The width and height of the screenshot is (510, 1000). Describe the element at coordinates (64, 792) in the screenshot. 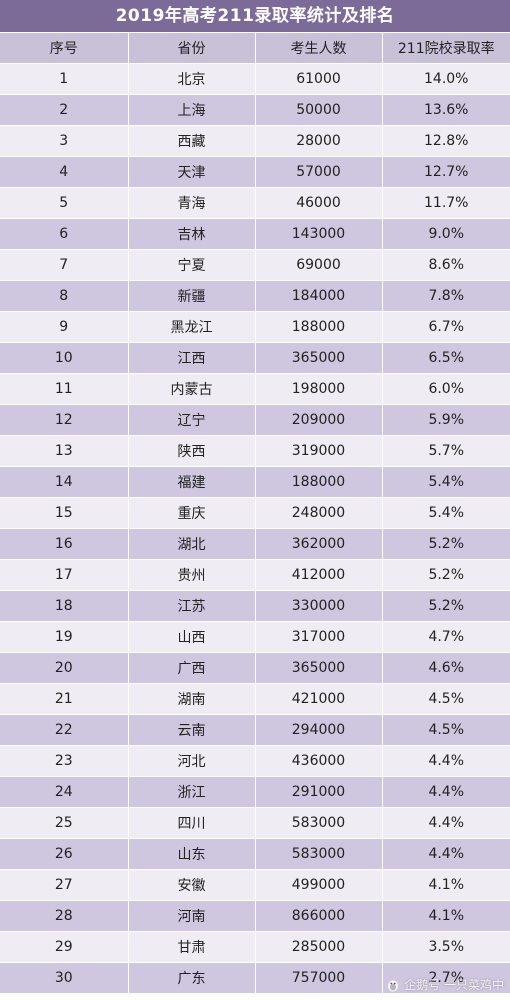

I see `rank-cell: 24` at that location.